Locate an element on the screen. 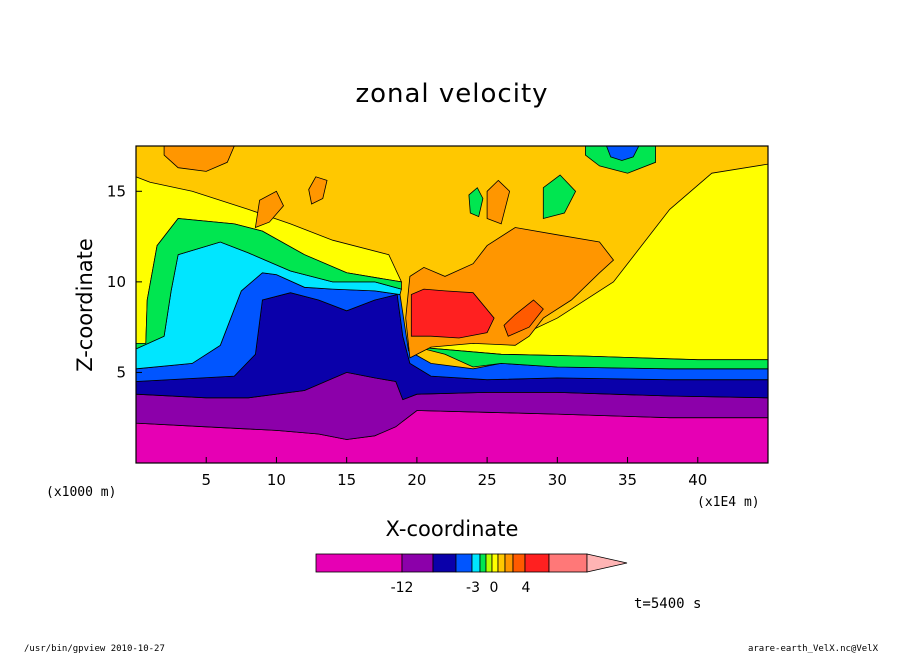 This screenshot has width=904, height=654. band-green-right is located at coordinates (592, 358).